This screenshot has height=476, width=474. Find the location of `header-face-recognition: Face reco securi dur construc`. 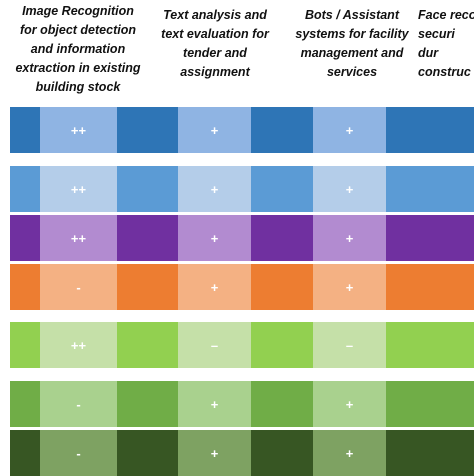

header-face-recognition: Face reco securi dur construc is located at coordinates (446, 43).